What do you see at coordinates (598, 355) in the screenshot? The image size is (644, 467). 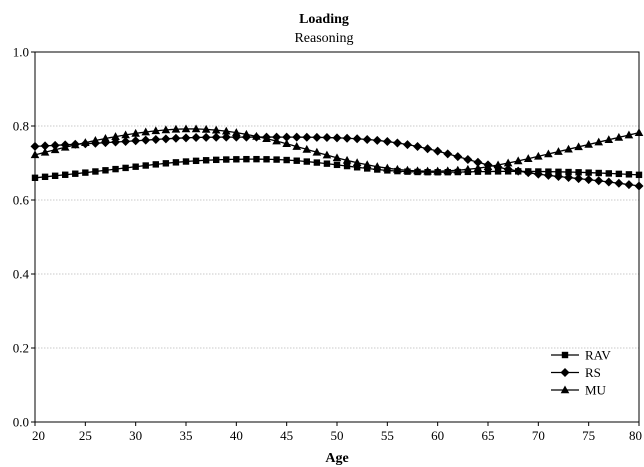 I see `legend-label: RAV` at bounding box center [598, 355].